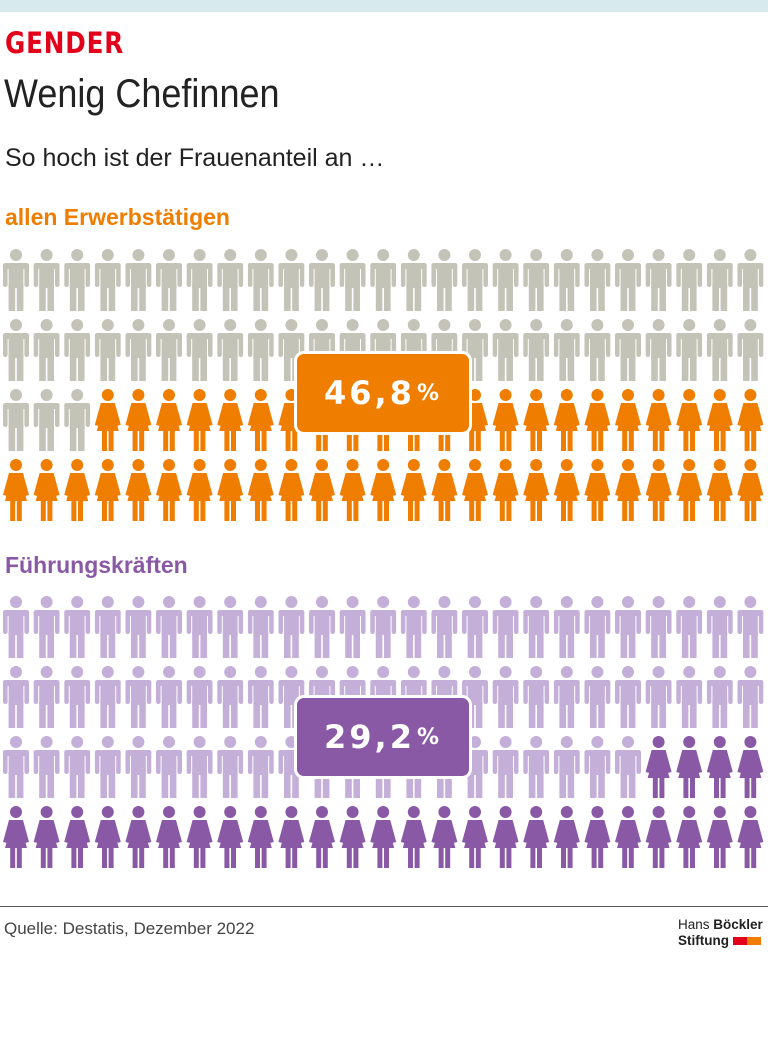 Image resolution: width=768 pixels, height=1048 pixels. Describe the element at coordinates (65, 43) in the screenshot. I see `kicker: GENDER` at that location.